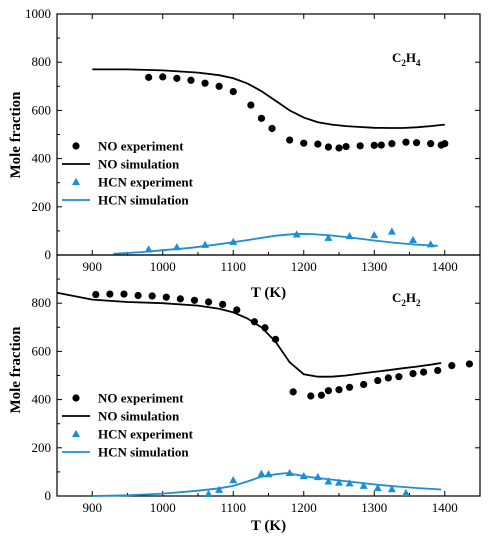  I want to click on no-simulation-line, so click(249, 334).